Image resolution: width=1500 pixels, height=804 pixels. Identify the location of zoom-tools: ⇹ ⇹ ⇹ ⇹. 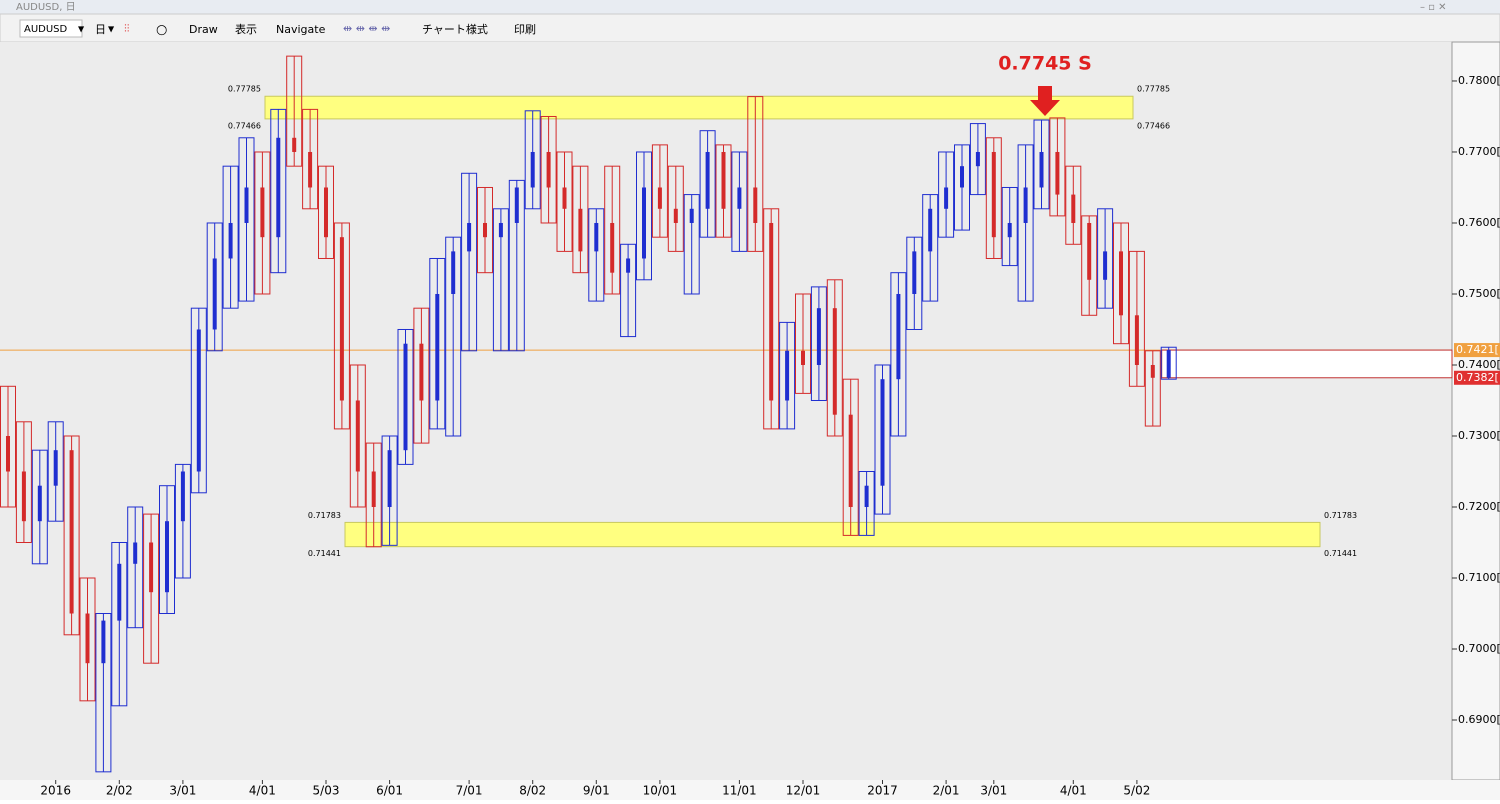
(366, 28).